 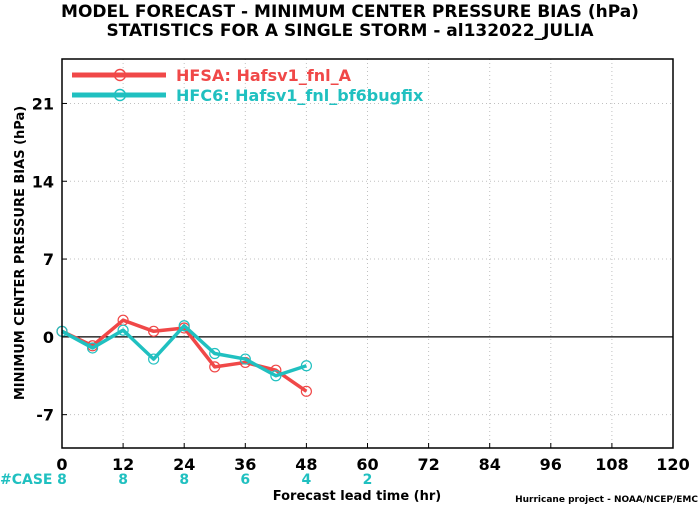 I want to click on case-count: 2, so click(x=368, y=480).